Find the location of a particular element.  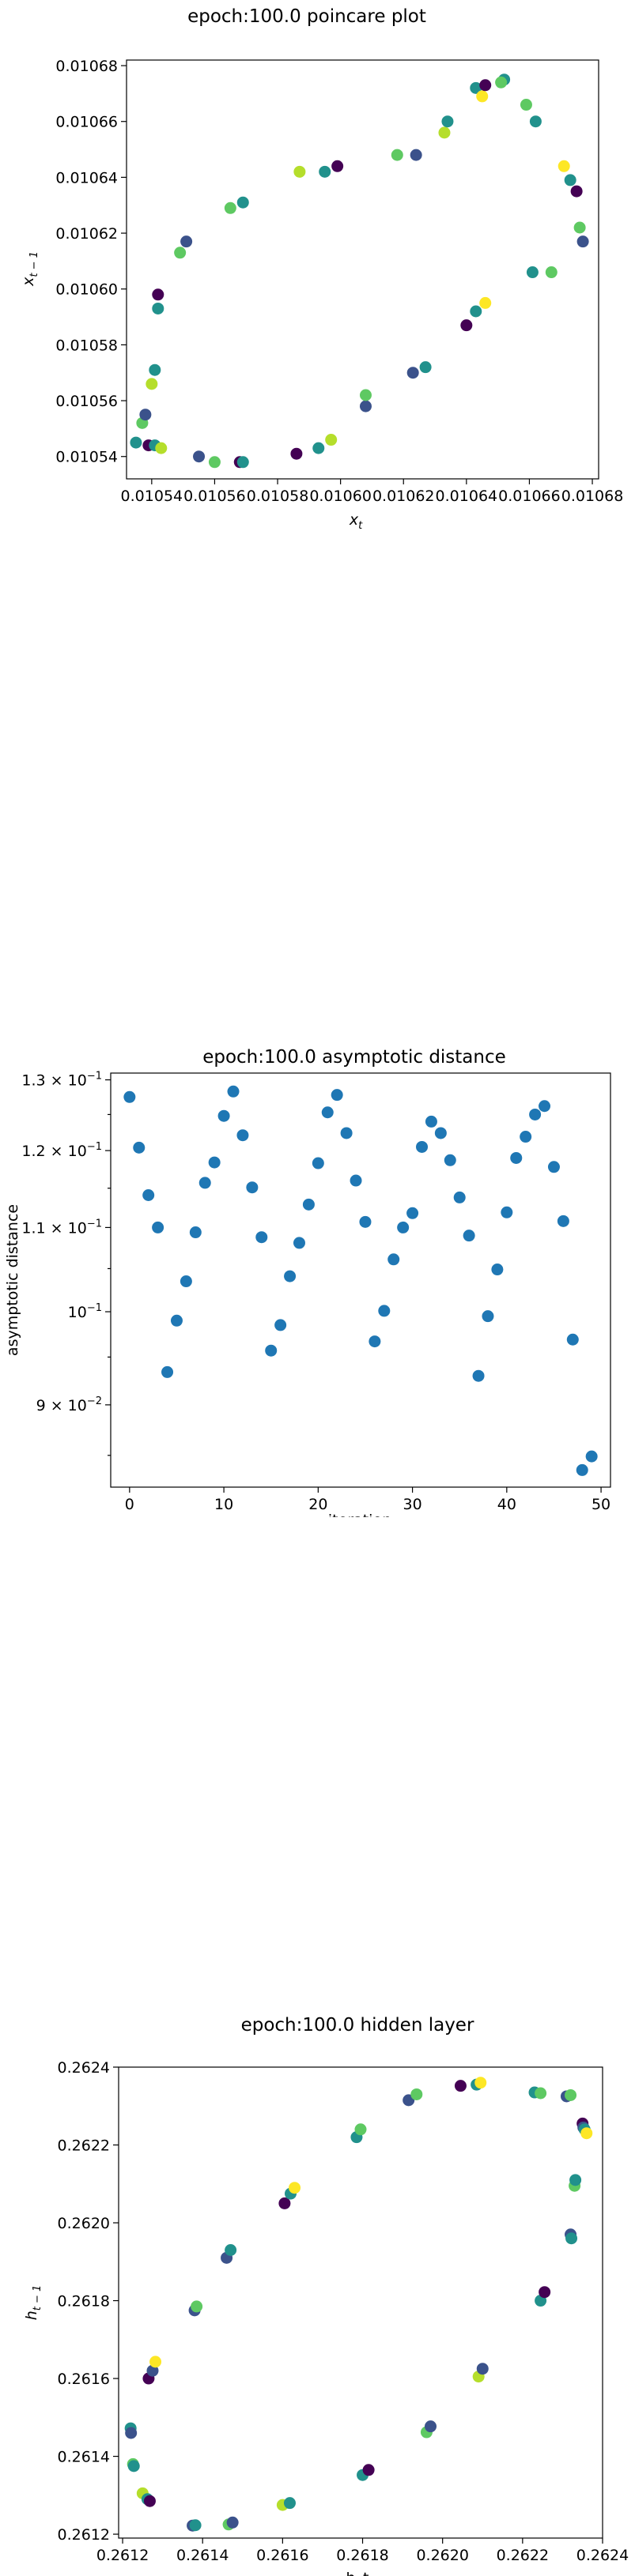

y-tick-label: 0.01058 is located at coordinates (87, 345).